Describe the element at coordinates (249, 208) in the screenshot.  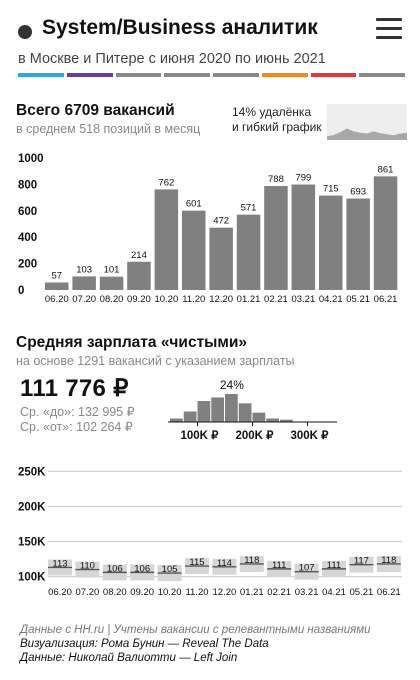
I see `bar-value-label: 571` at that location.